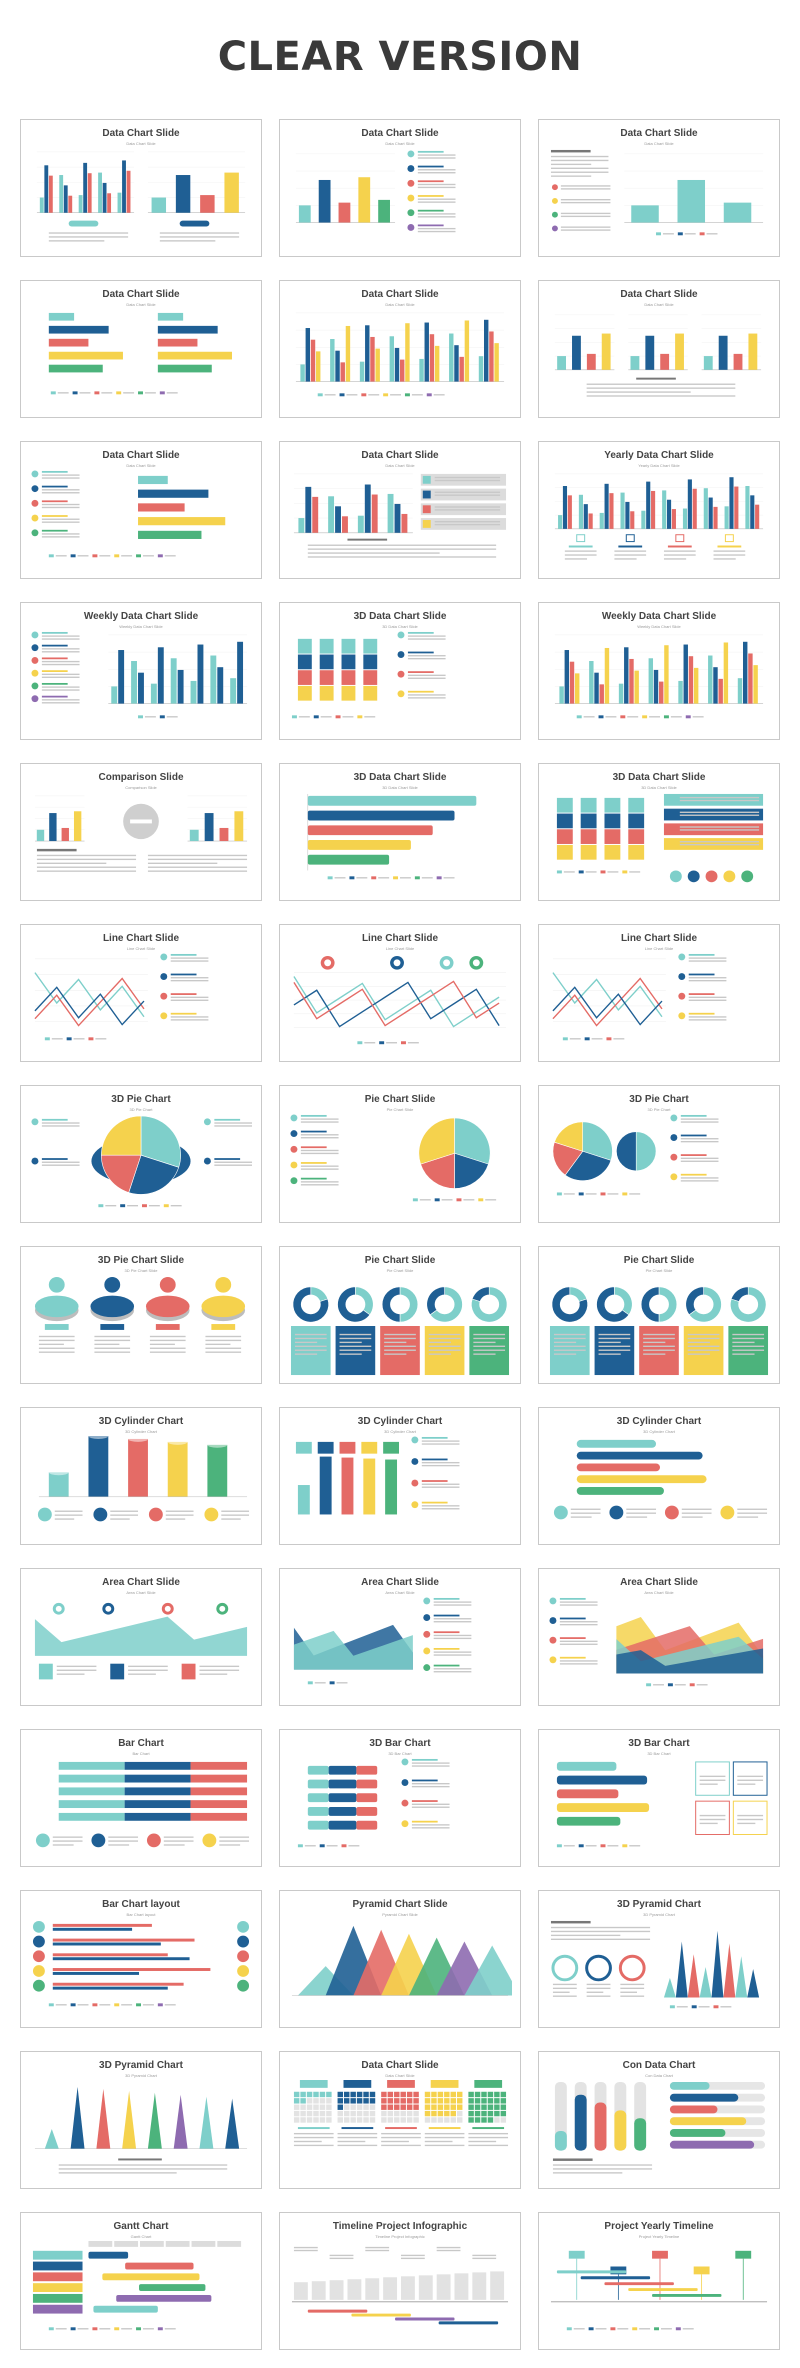 The image size is (800, 2368). What do you see at coordinates (400, 1959) in the screenshot?
I see `slide-thumbnail: Pyramid Chart Slide Pyramid Chart Slide` at bounding box center [400, 1959].